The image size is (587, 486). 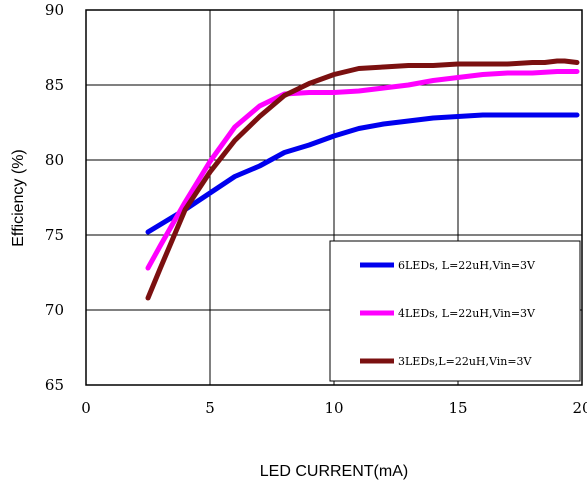 I want to click on y-tick-label: 80, so click(x=54, y=160).